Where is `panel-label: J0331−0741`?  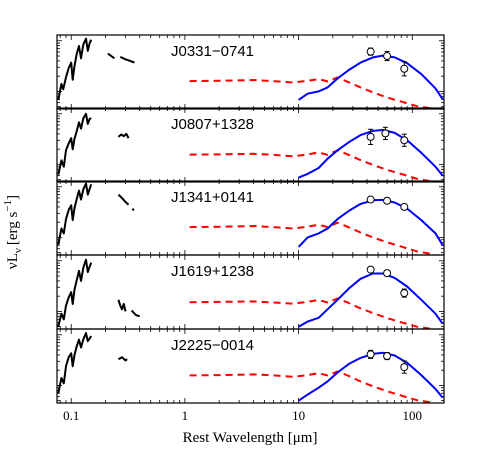
panel-label: J0331−0741 is located at coordinates (212, 51).